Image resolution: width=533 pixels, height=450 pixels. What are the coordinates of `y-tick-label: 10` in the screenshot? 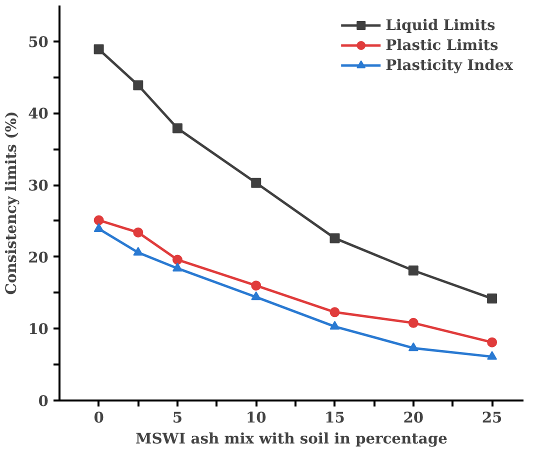 It's located at (38, 329).